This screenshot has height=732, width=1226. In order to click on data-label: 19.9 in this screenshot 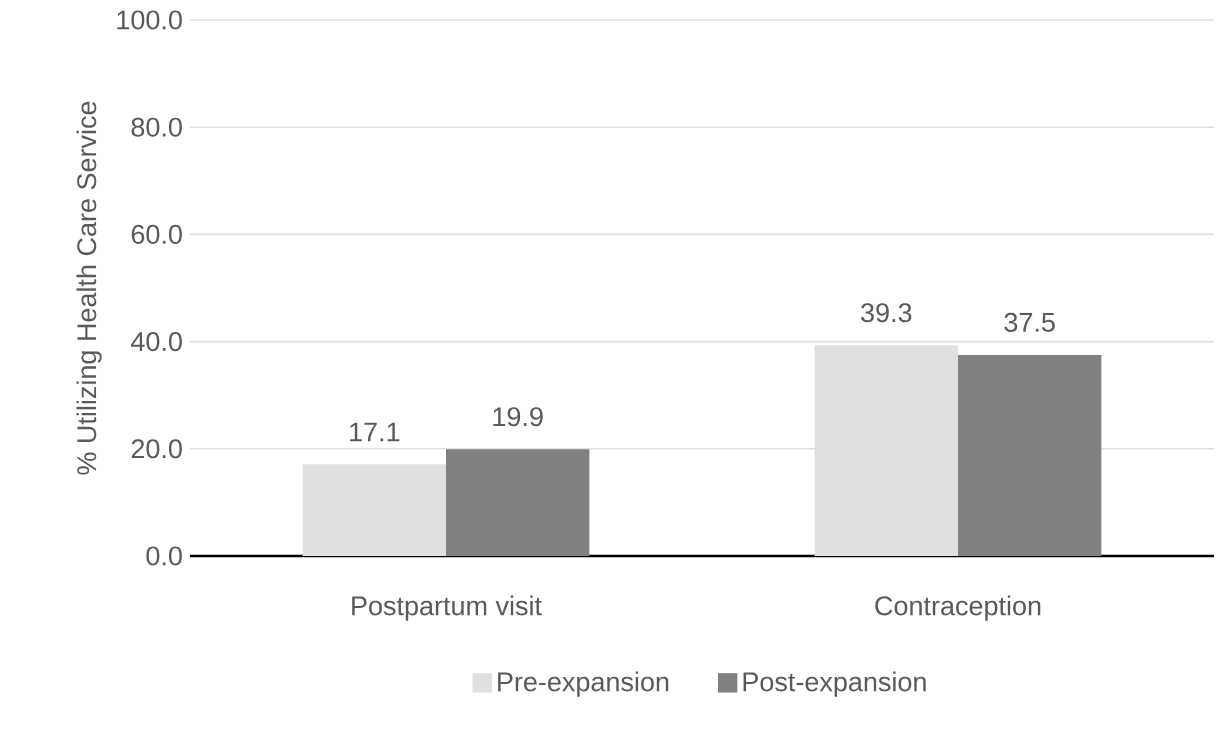, I will do `click(518, 417)`.